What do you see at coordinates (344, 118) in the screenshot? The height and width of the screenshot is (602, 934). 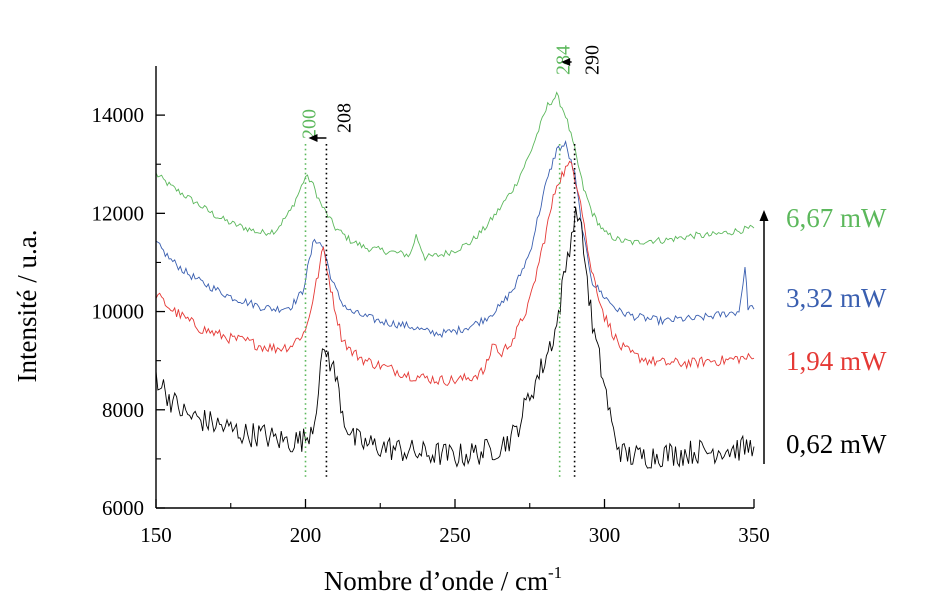 I see `peak-label-208: 208` at bounding box center [344, 118].